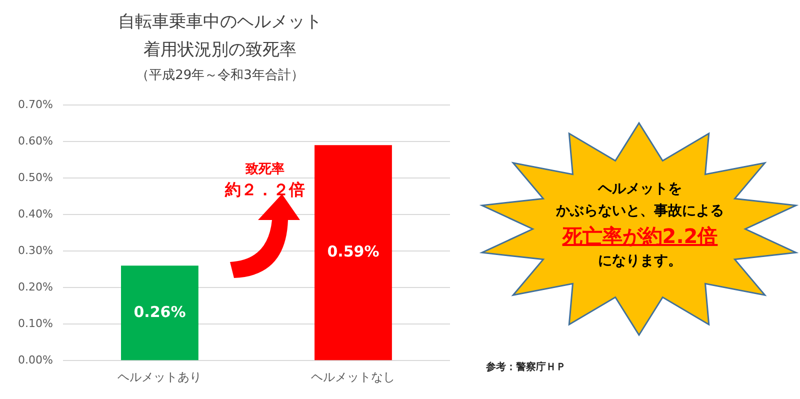 The width and height of the screenshot is (800, 399). Describe the element at coordinates (639, 189) in the screenshot. I see `text: ヘルメットを` at that location.